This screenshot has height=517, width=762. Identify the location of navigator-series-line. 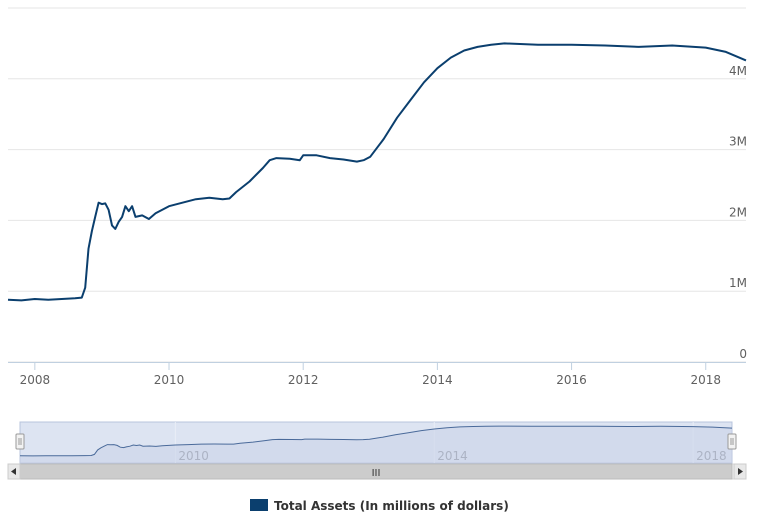
(376, 441).